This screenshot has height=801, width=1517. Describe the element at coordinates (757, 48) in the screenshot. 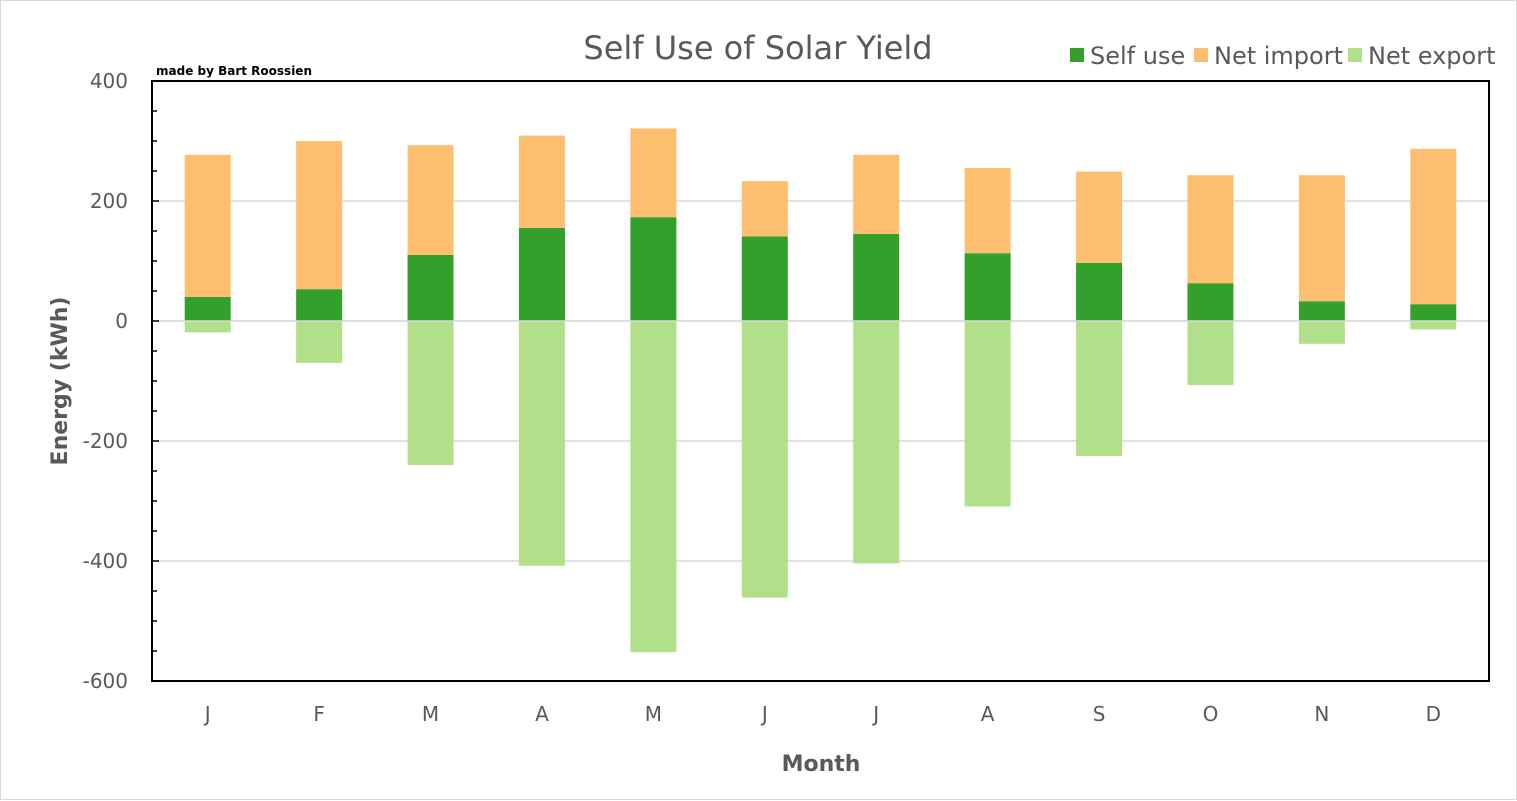

I see `chart-title: Self Use of Solar Yield` at that location.